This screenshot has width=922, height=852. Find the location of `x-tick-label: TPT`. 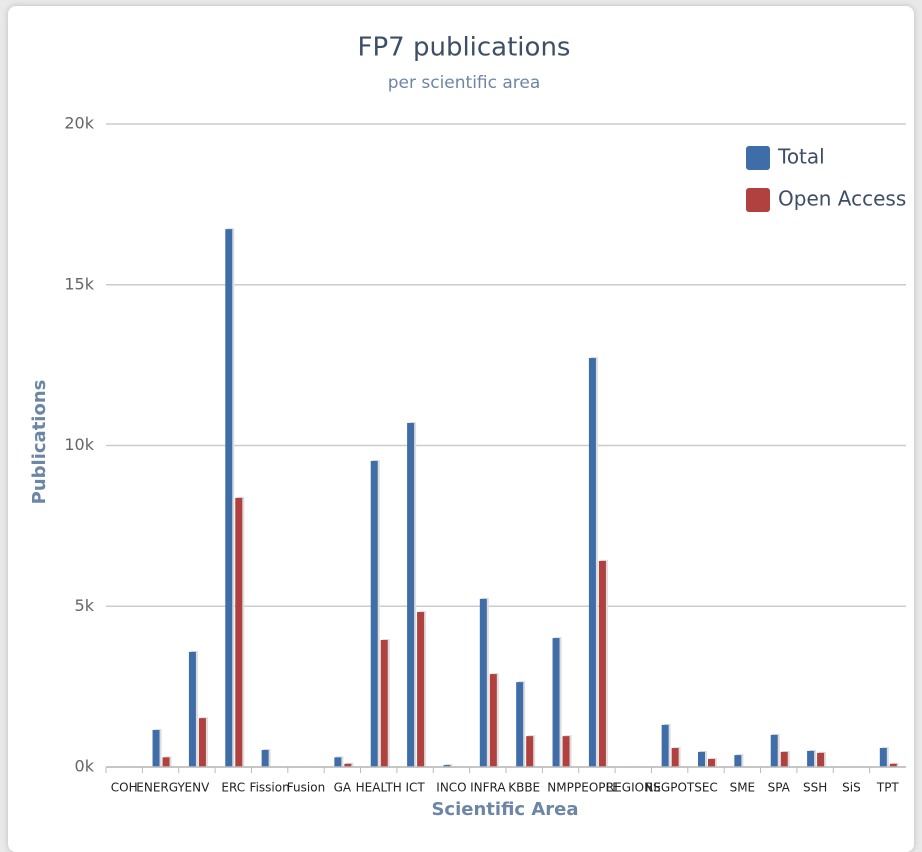

x-tick-label: TPT is located at coordinates (888, 788).